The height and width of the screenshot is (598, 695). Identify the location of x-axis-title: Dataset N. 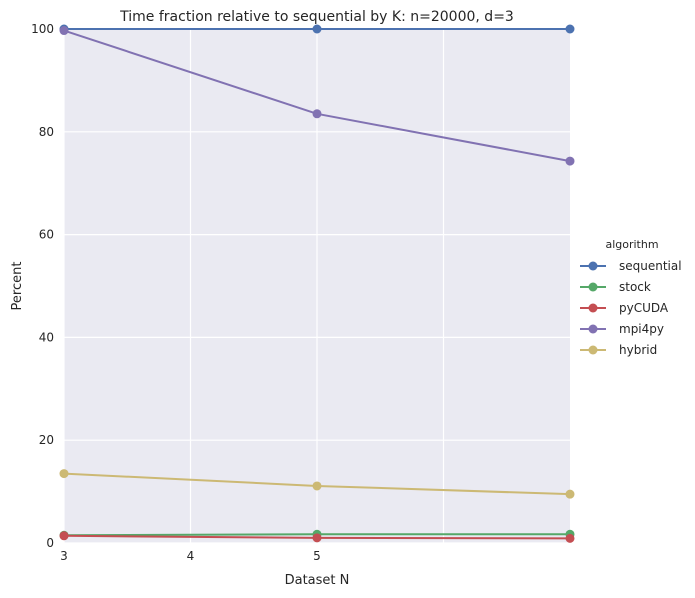
(317, 580).